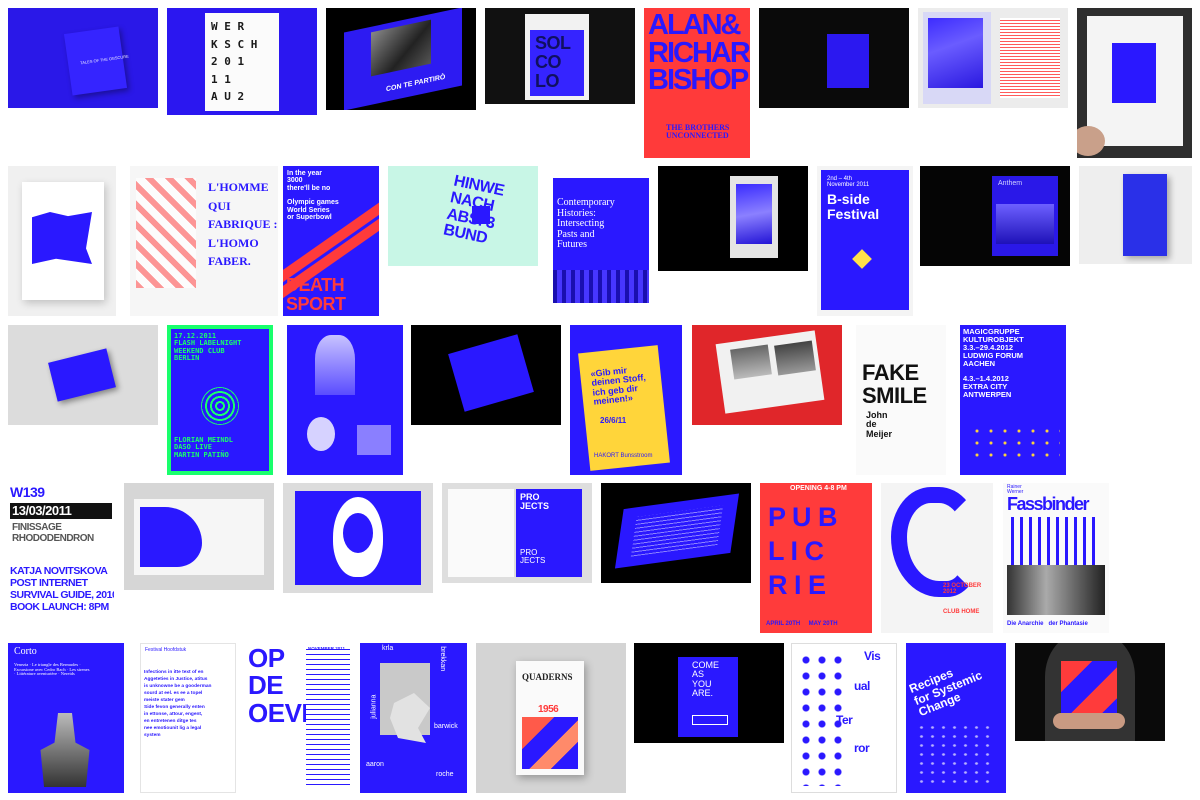 The width and height of the screenshot is (1200, 800). Describe the element at coordinates (962, 589) in the screenshot. I see `event-date: 23 OCTOBER 2012` at that location.